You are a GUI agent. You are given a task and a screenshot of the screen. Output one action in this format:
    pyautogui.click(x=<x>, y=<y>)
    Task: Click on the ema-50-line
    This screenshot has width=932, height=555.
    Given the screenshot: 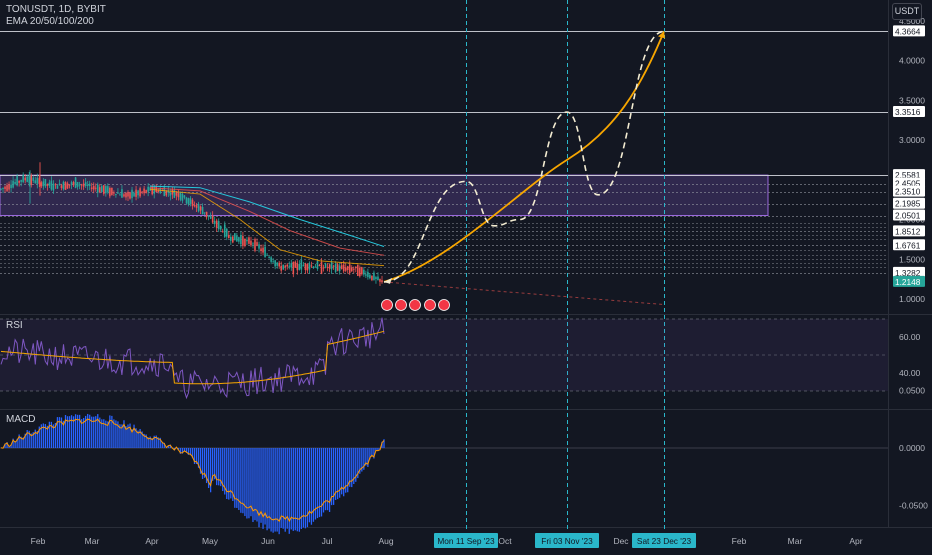 What is the action you would take?
    pyautogui.click(x=267, y=227)
    